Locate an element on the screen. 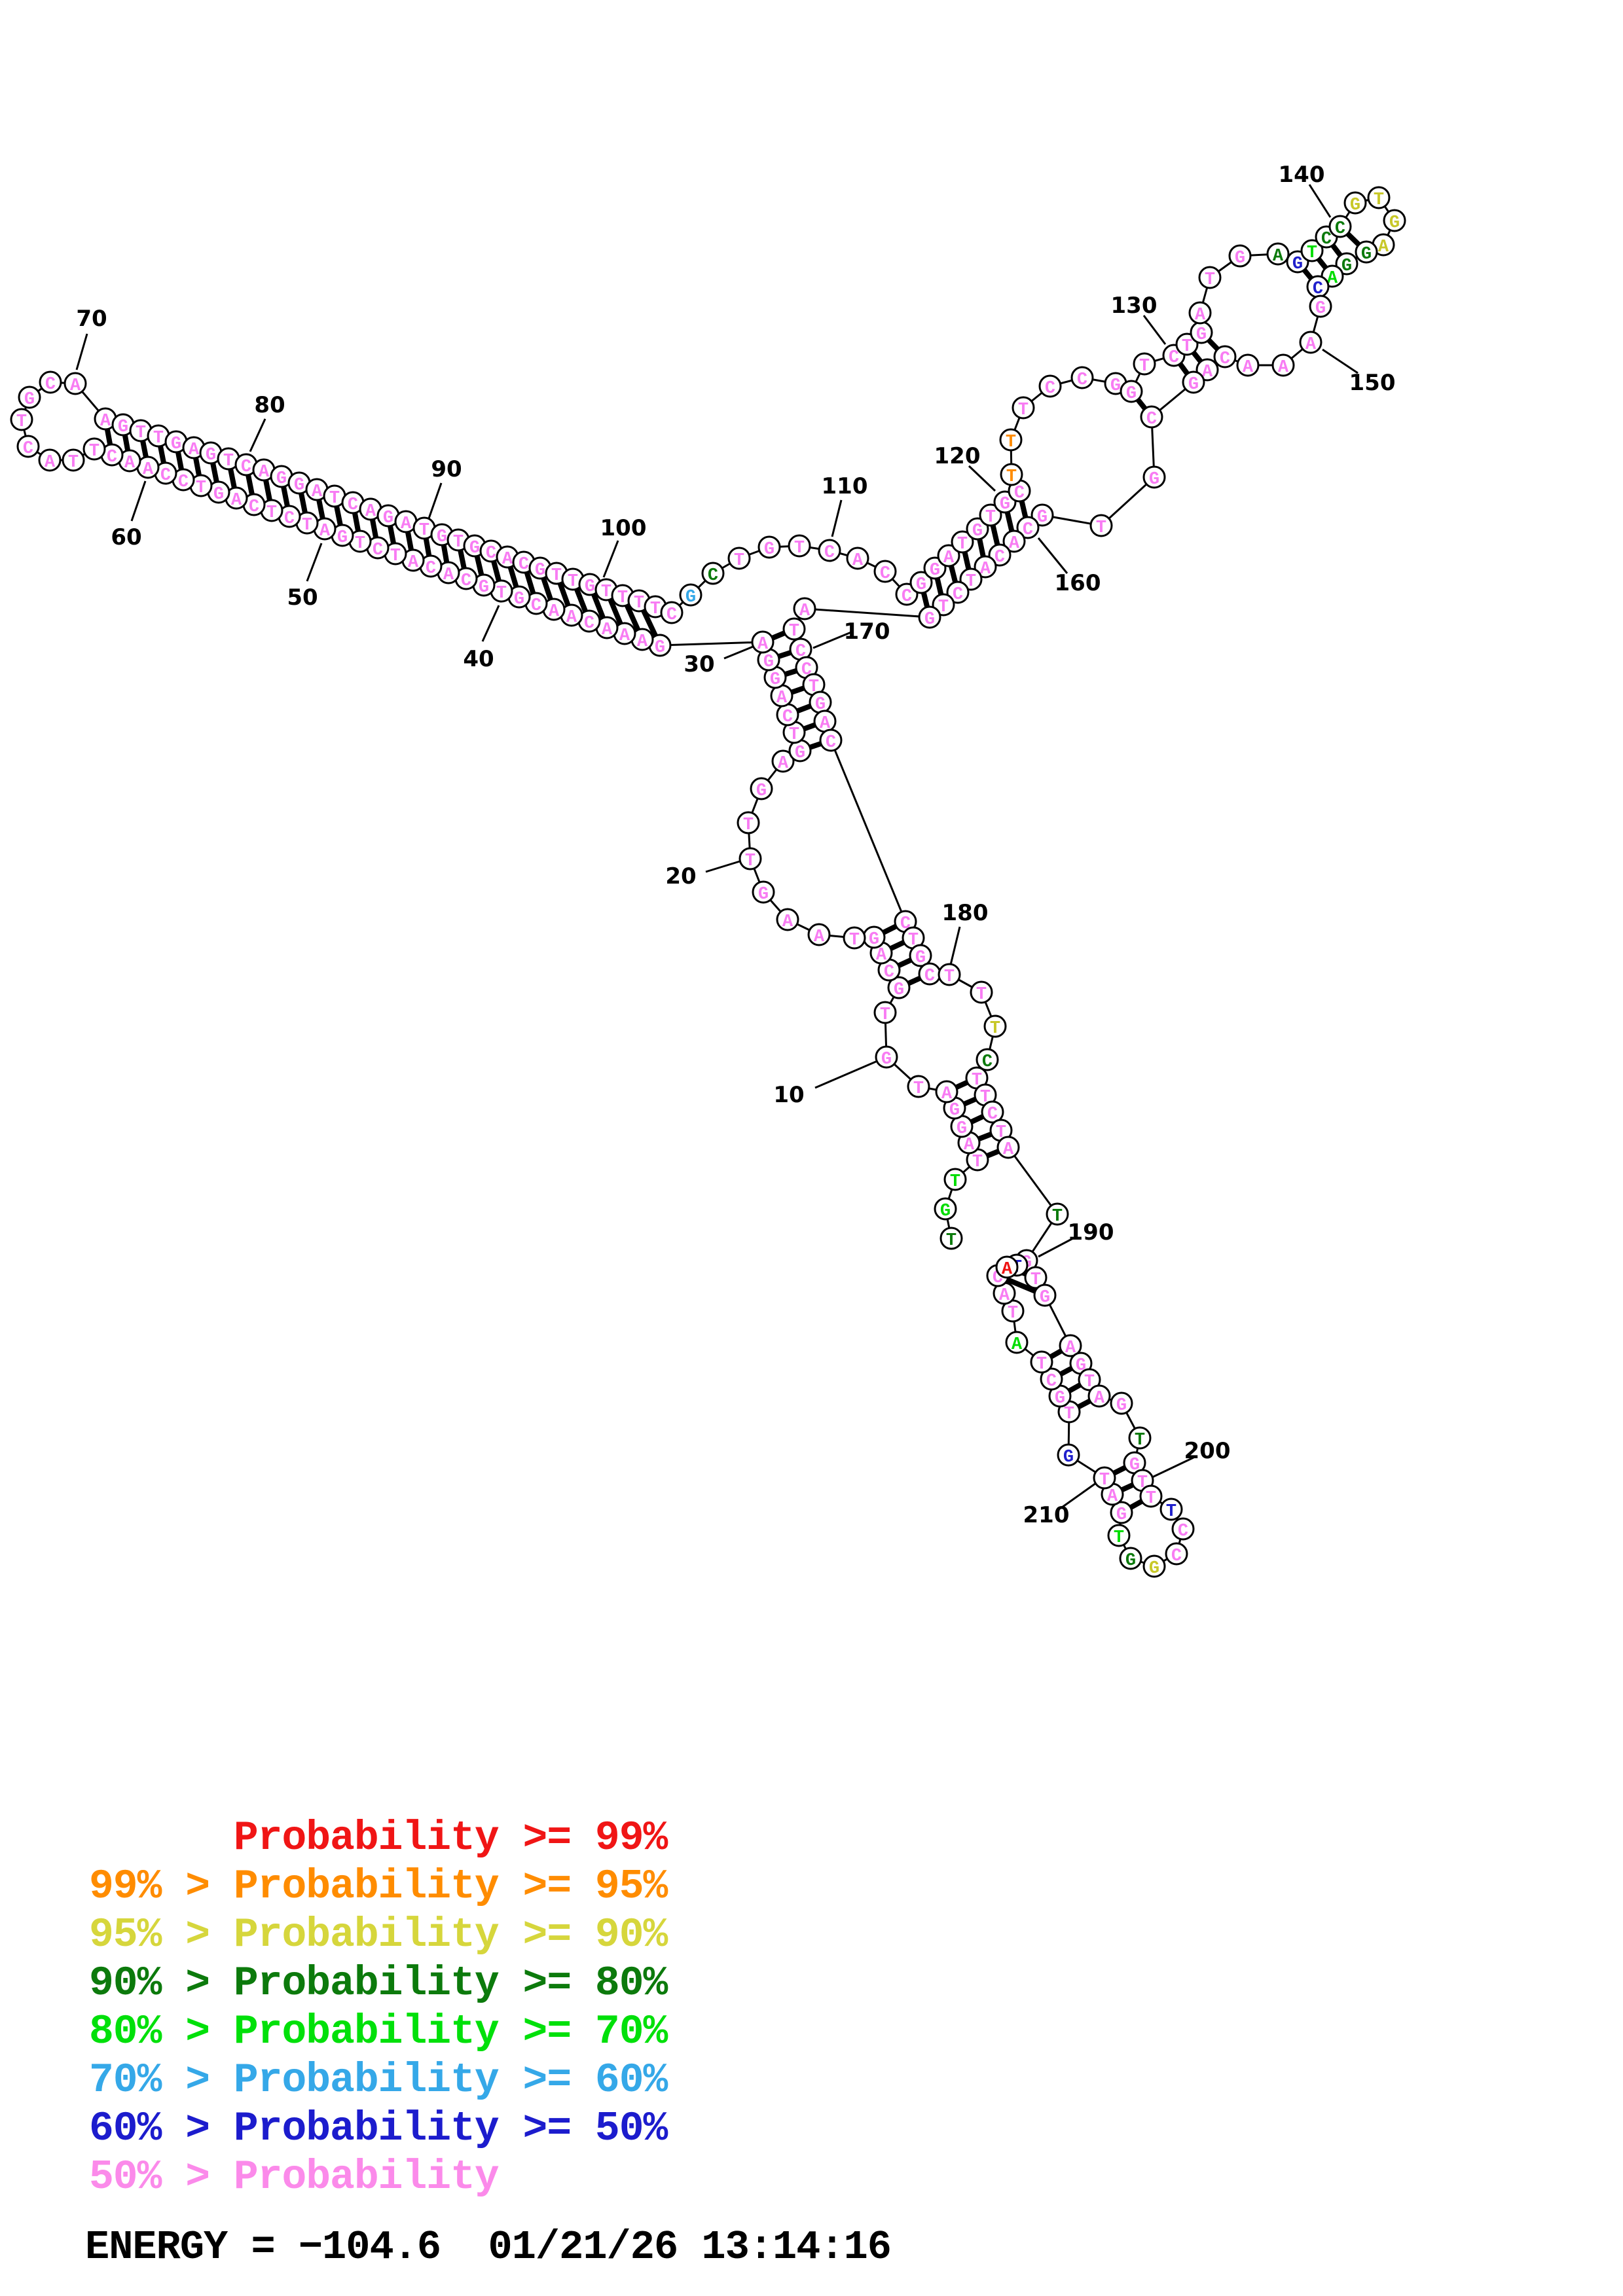 The image size is (1623, 2296). position-label: 30 is located at coordinates (699, 664).